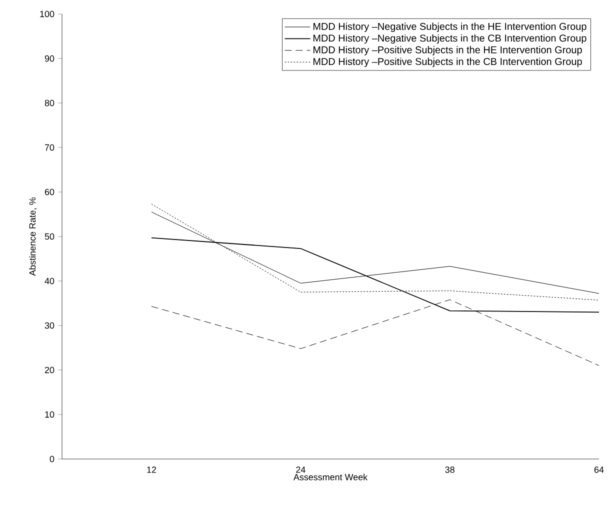  I want to click on y-tick-label: 100, so click(47, 14).